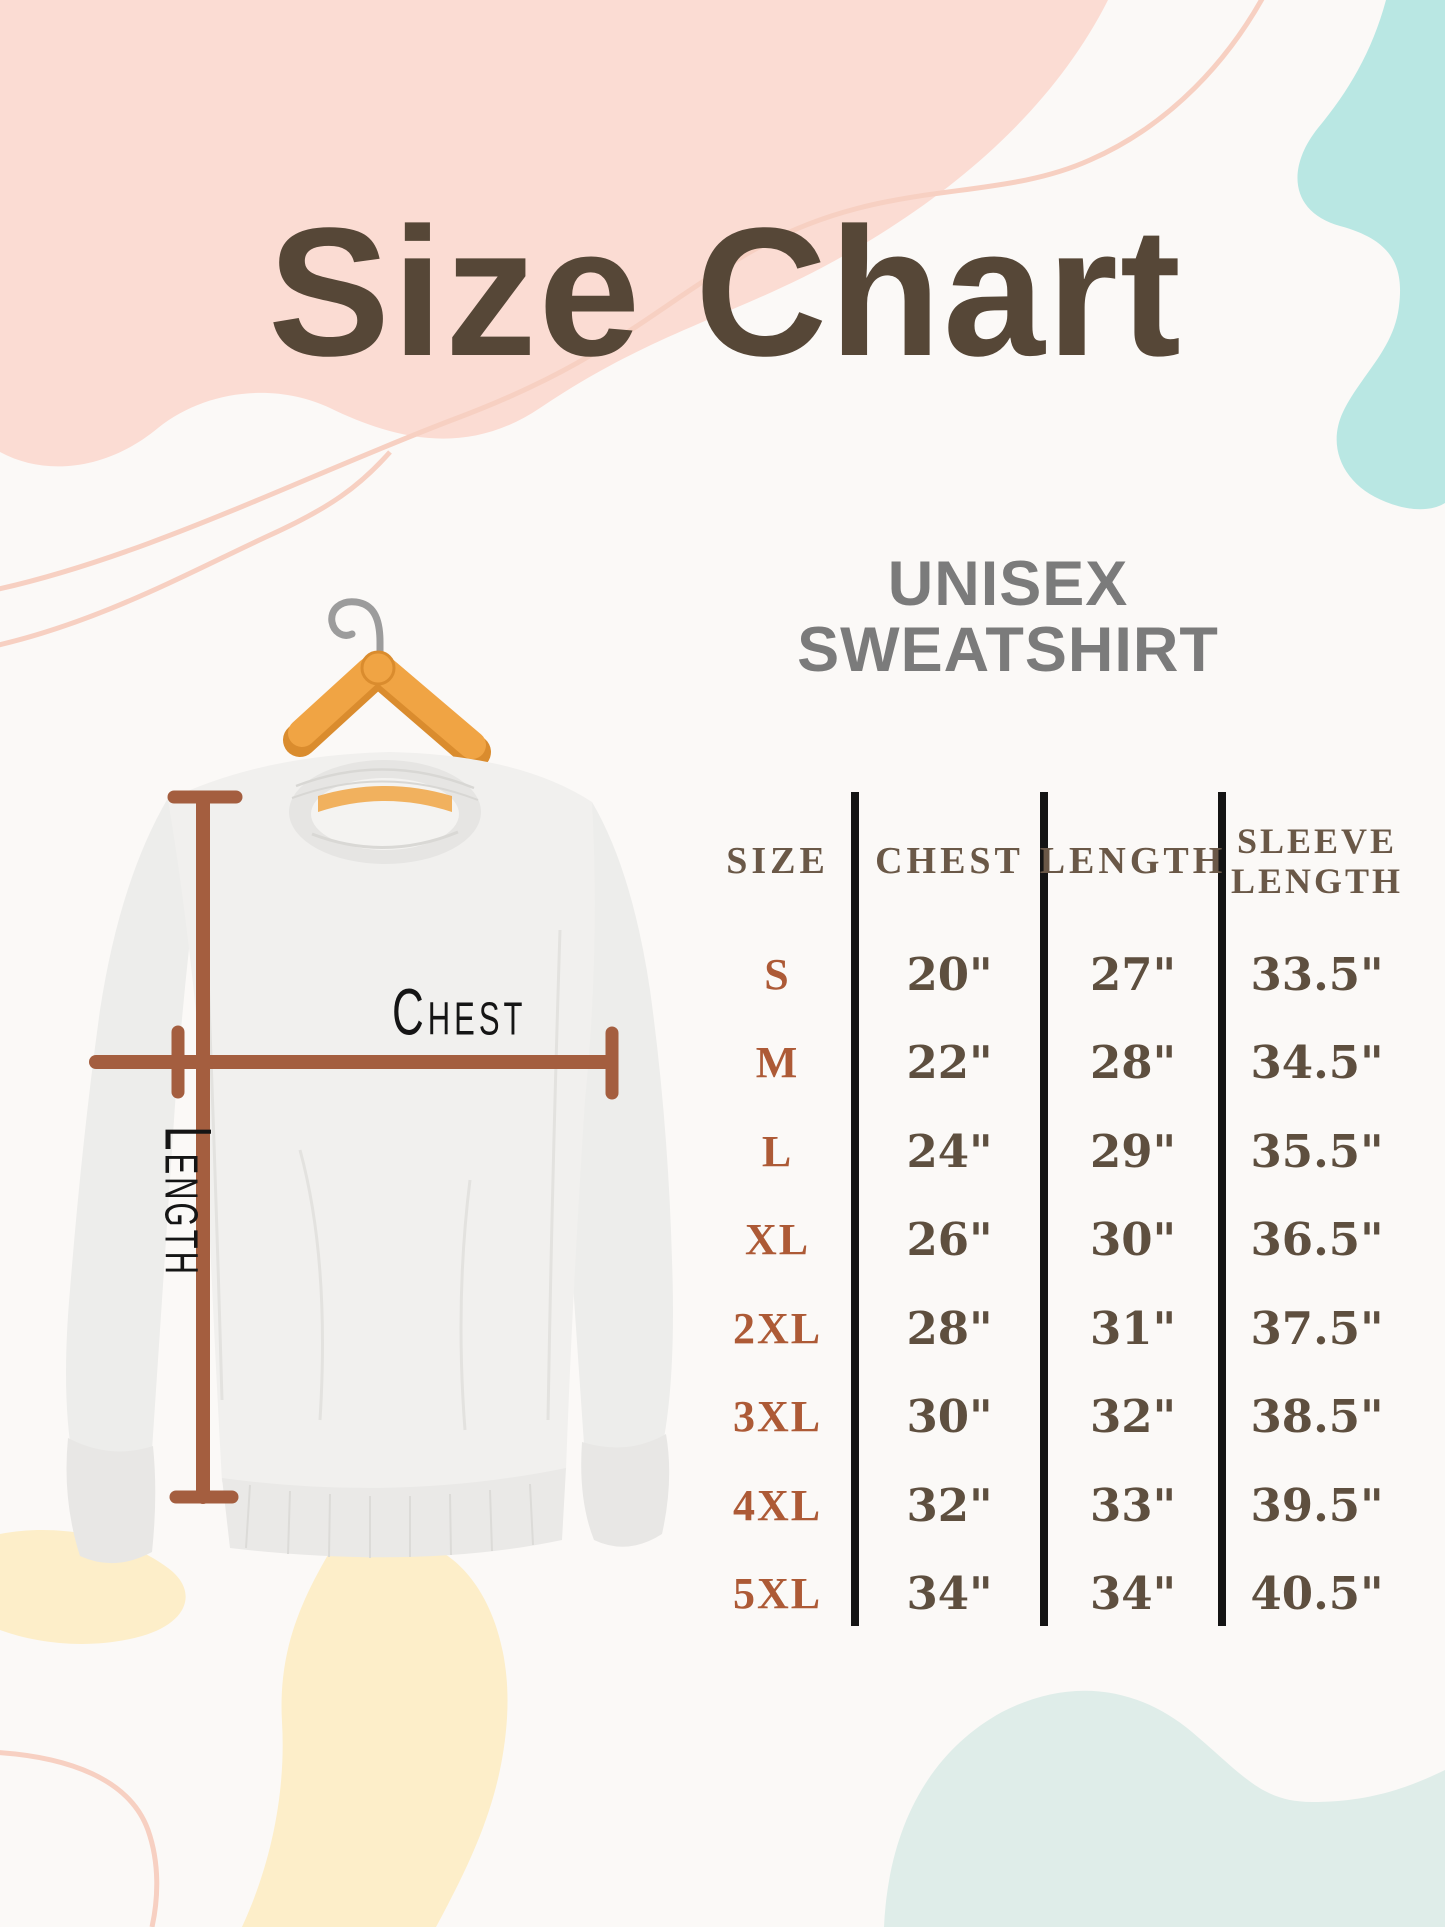 This screenshot has height=1927, width=1445. What do you see at coordinates (1317, 1417) in the screenshot?
I see `measurement-cell: 38.5"` at bounding box center [1317, 1417].